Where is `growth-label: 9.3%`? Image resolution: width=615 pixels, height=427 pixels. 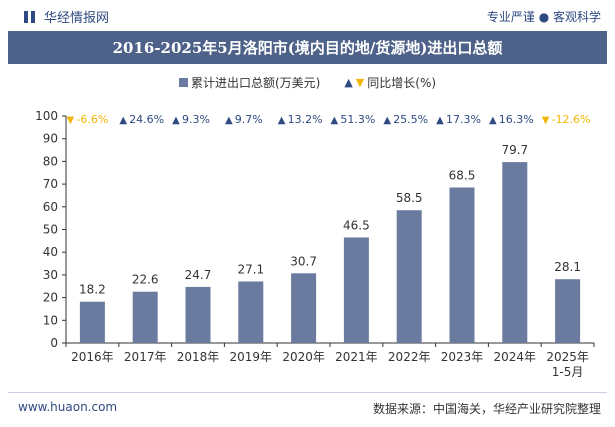 growth-label: 9.3% is located at coordinates (196, 119).